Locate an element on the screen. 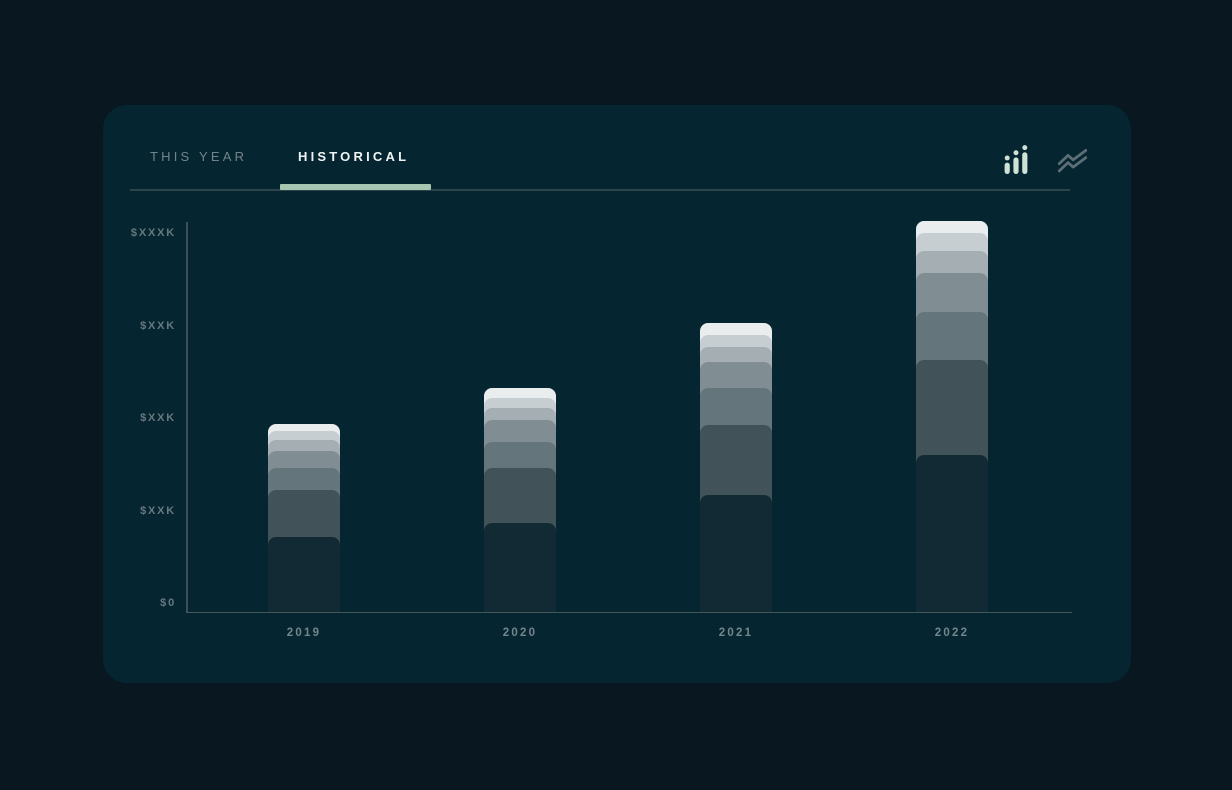  x-axis-line is located at coordinates (629, 612).